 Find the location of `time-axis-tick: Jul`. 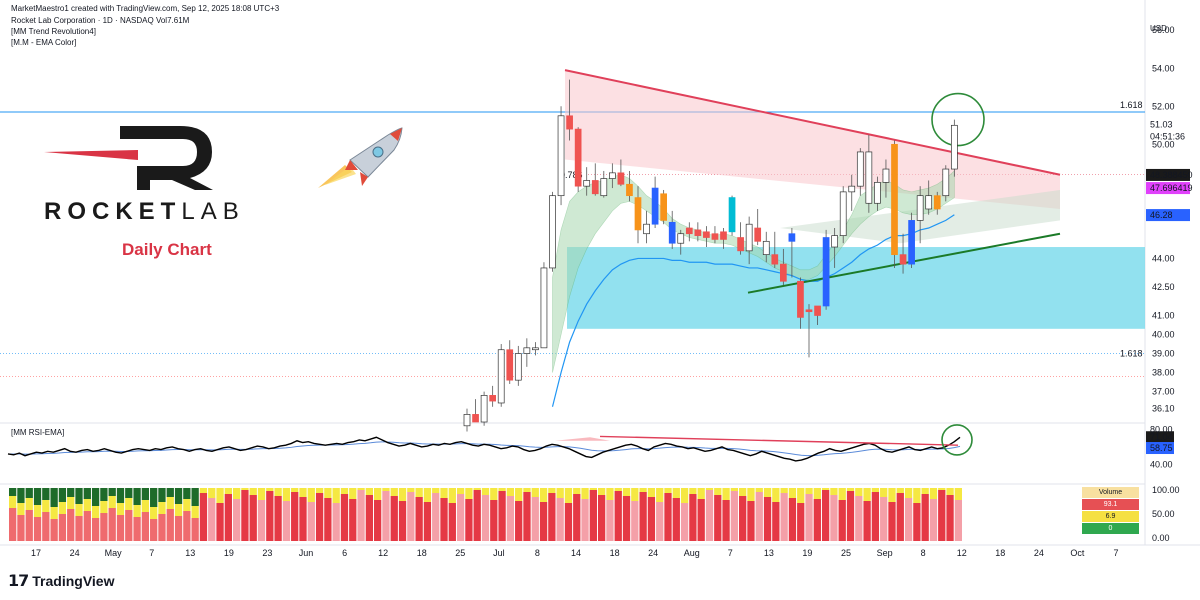

time-axis-tick: Jul is located at coordinates (499, 553).